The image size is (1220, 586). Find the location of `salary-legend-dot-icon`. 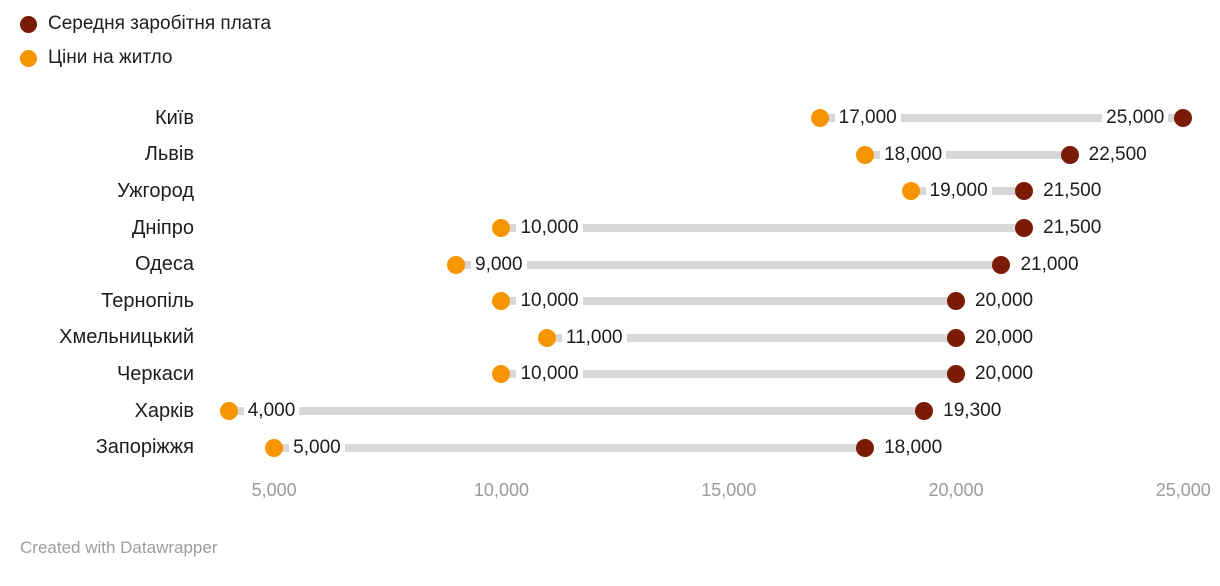

salary-legend-dot-icon is located at coordinates (28, 24).